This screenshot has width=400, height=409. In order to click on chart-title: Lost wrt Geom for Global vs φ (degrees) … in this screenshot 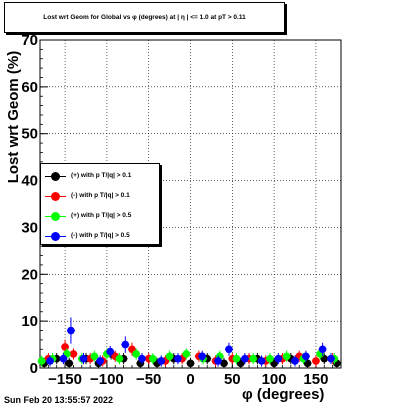, I will do `click(144, 17)`.